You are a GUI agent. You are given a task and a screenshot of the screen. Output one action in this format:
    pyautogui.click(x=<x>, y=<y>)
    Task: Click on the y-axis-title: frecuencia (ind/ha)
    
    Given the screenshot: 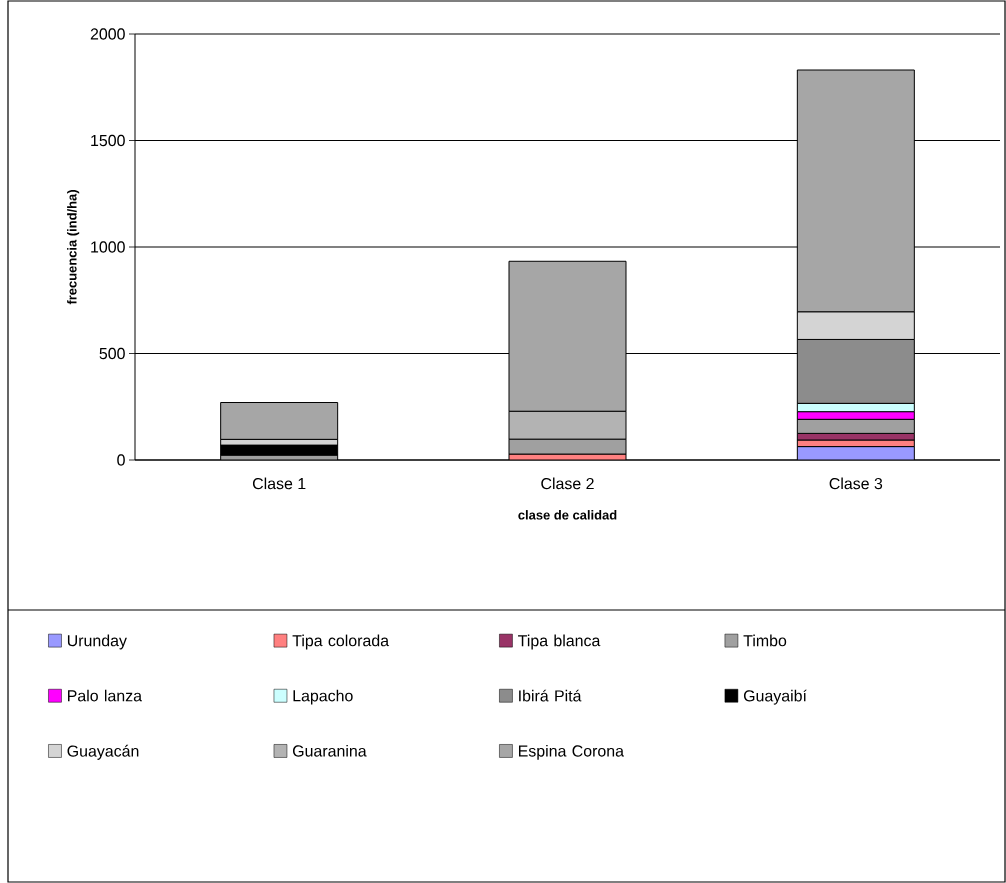 What is the action you would take?
    pyautogui.click(x=73, y=247)
    